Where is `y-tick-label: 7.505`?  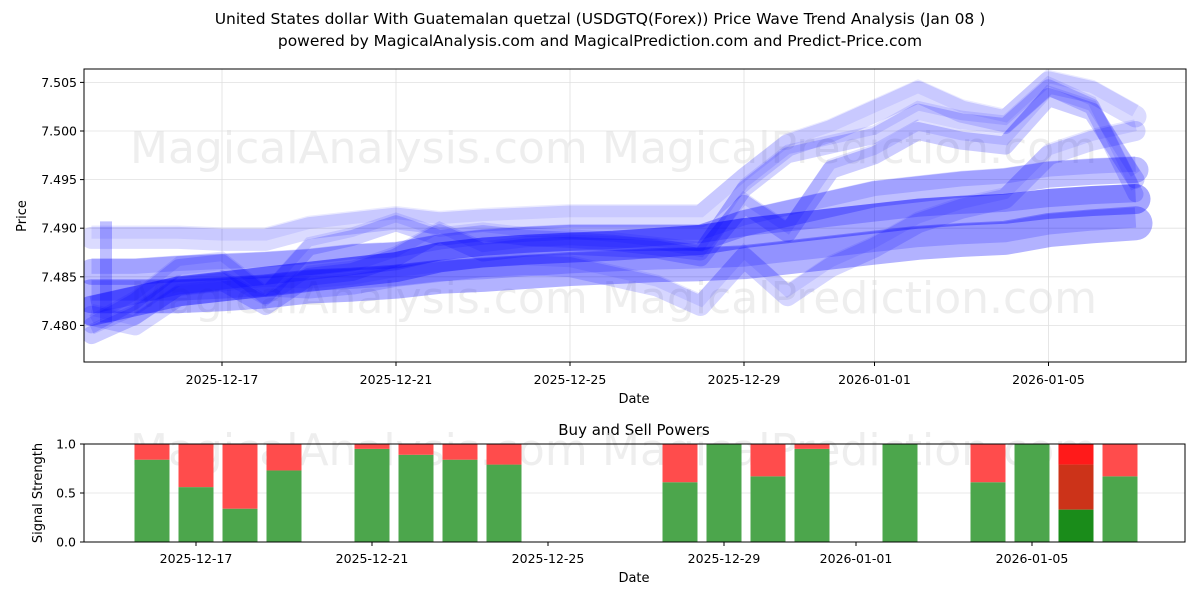
y-tick-label: 7.505 is located at coordinates (59, 82).